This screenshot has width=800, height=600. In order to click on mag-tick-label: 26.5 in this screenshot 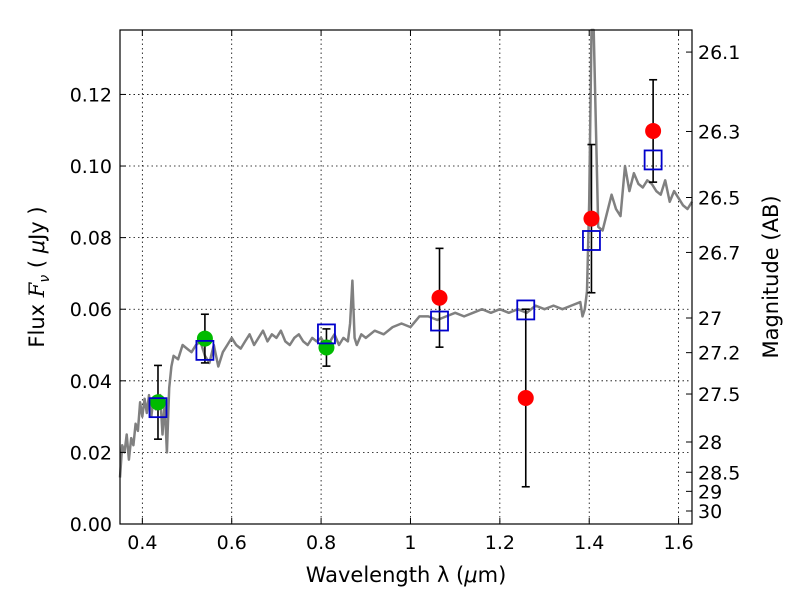, I will do `click(719, 199)`.